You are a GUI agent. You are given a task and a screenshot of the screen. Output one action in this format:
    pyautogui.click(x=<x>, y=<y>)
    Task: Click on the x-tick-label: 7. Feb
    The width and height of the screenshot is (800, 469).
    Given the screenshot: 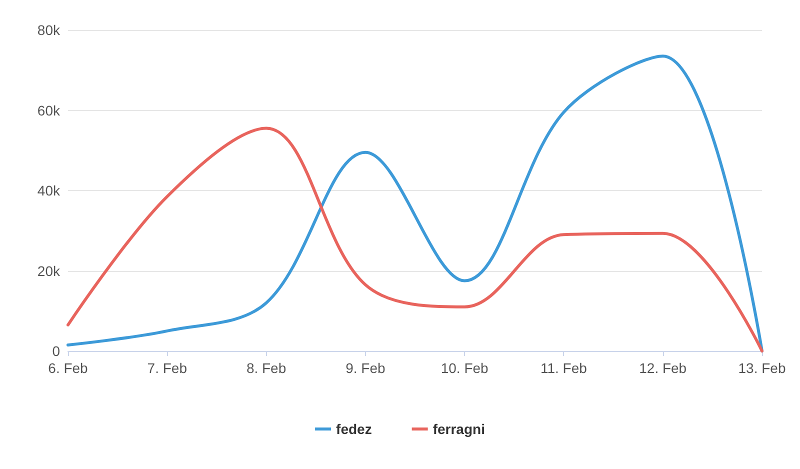 What is the action you would take?
    pyautogui.click(x=167, y=368)
    